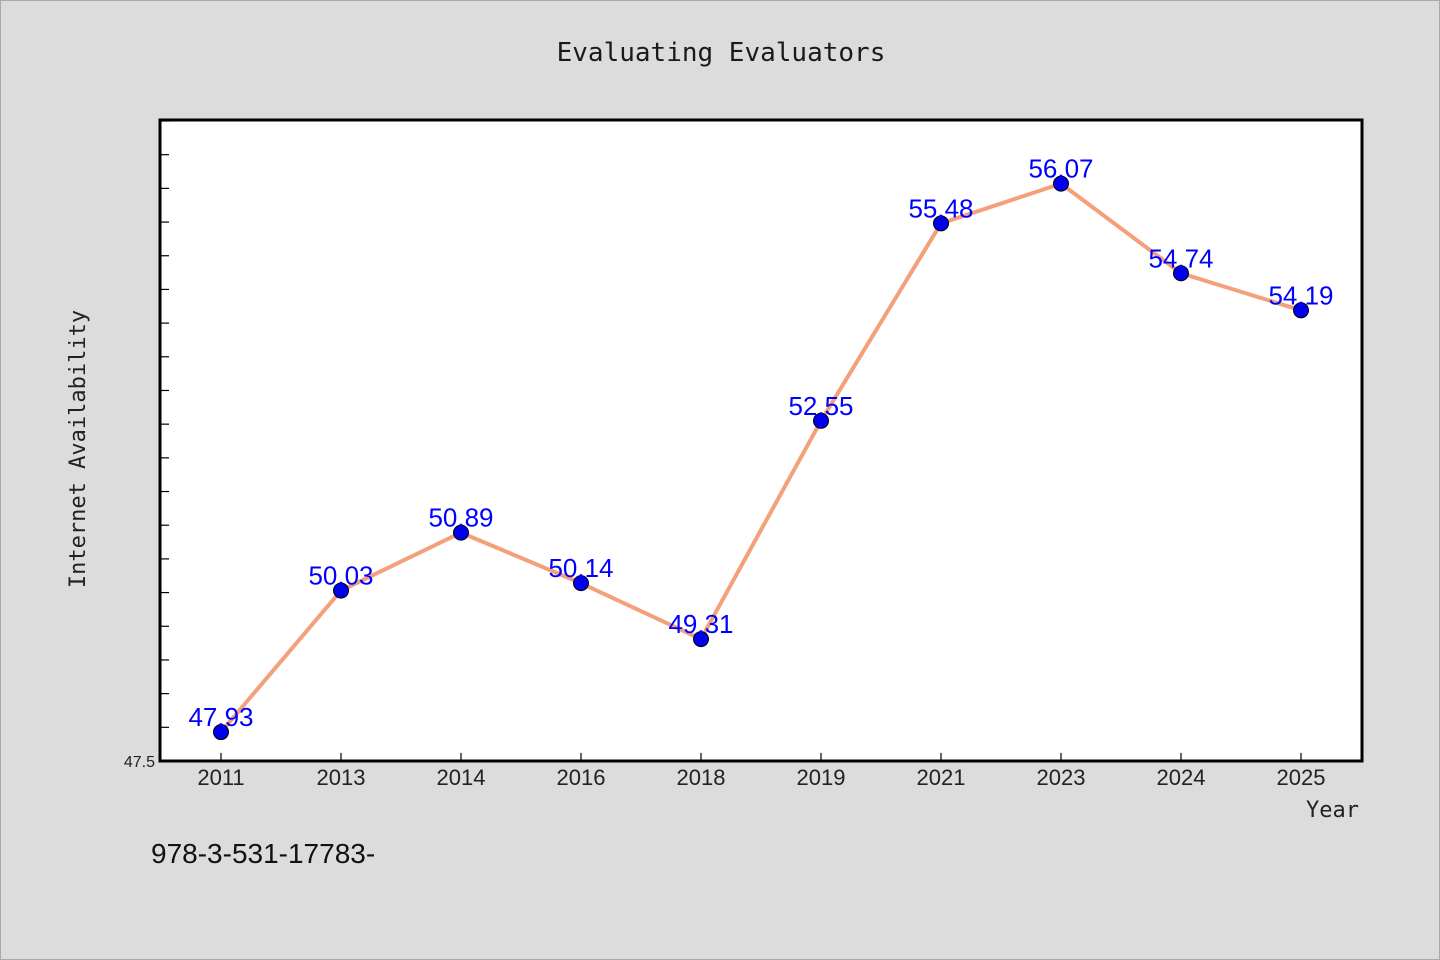 The image size is (1440, 960). Describe the element at coordinates (700, 624) in the screenshot. I see `data-label: 49.31` at that location.